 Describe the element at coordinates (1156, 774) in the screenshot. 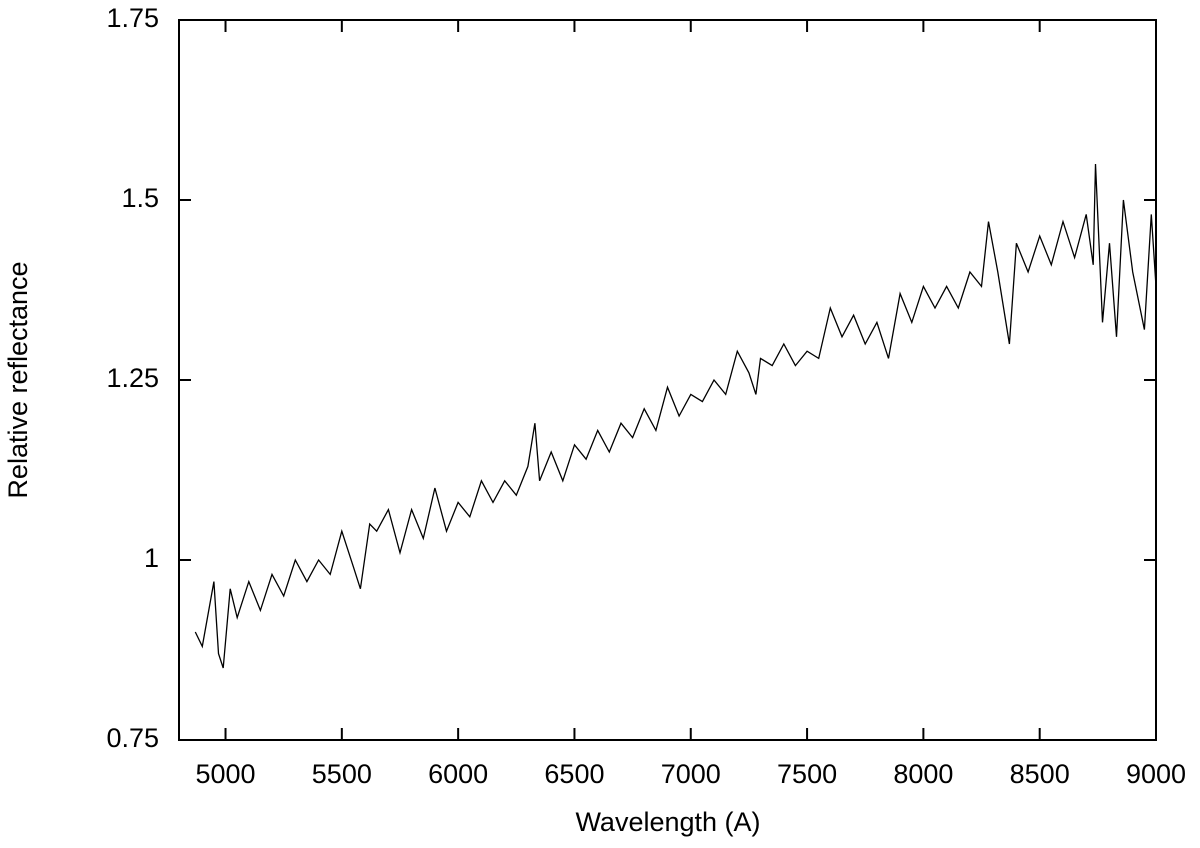

I see `x-tick-label: 9000` at that location.